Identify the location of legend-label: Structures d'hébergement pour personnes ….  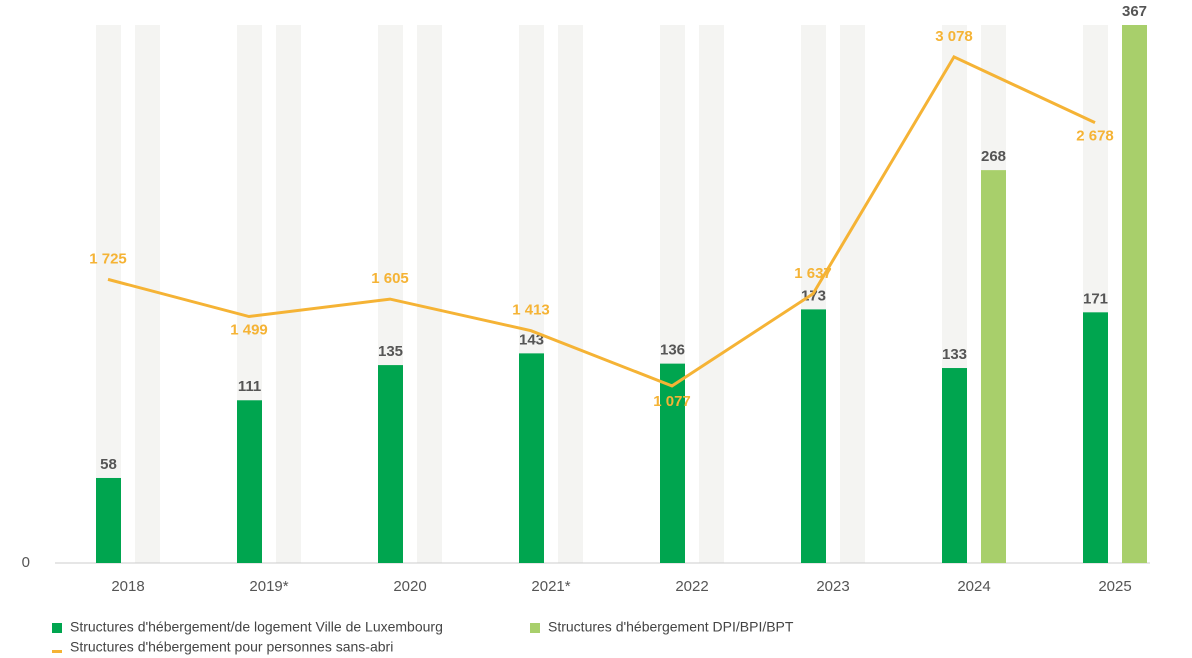
(231, 647).